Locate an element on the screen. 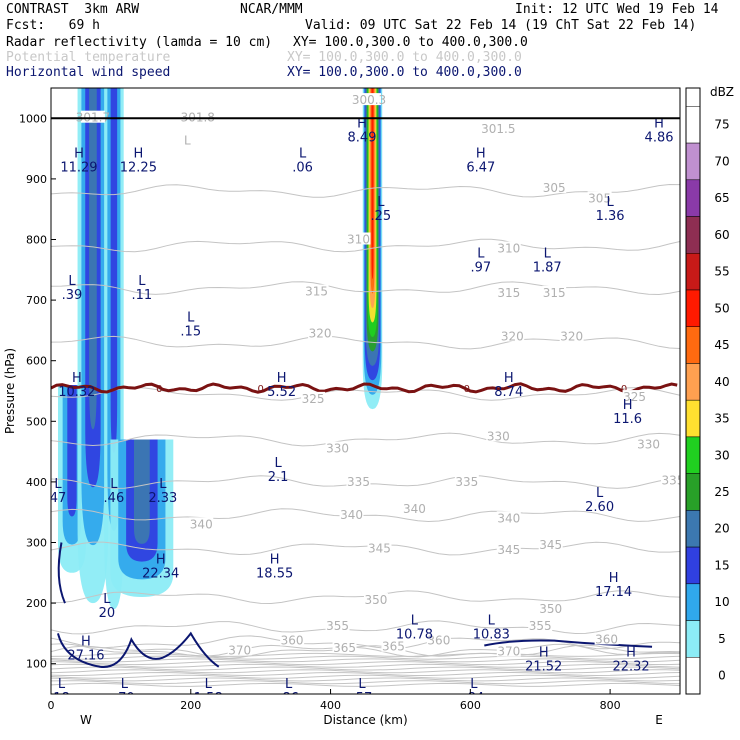  colorbar-tick-label: 65 is located at coordinates (721, 198).